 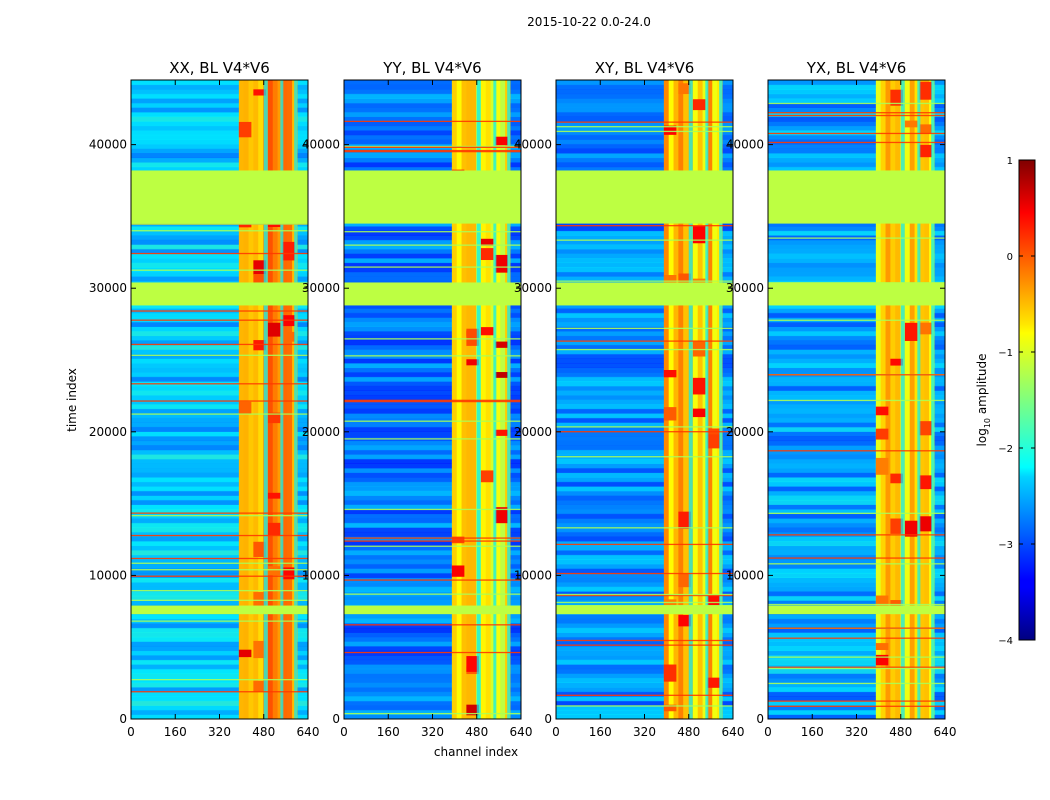 What do you see at coordinates (108, 145) in the screenshot?
I see `y-tick-label: 40000` at bounding box center [108, 145].